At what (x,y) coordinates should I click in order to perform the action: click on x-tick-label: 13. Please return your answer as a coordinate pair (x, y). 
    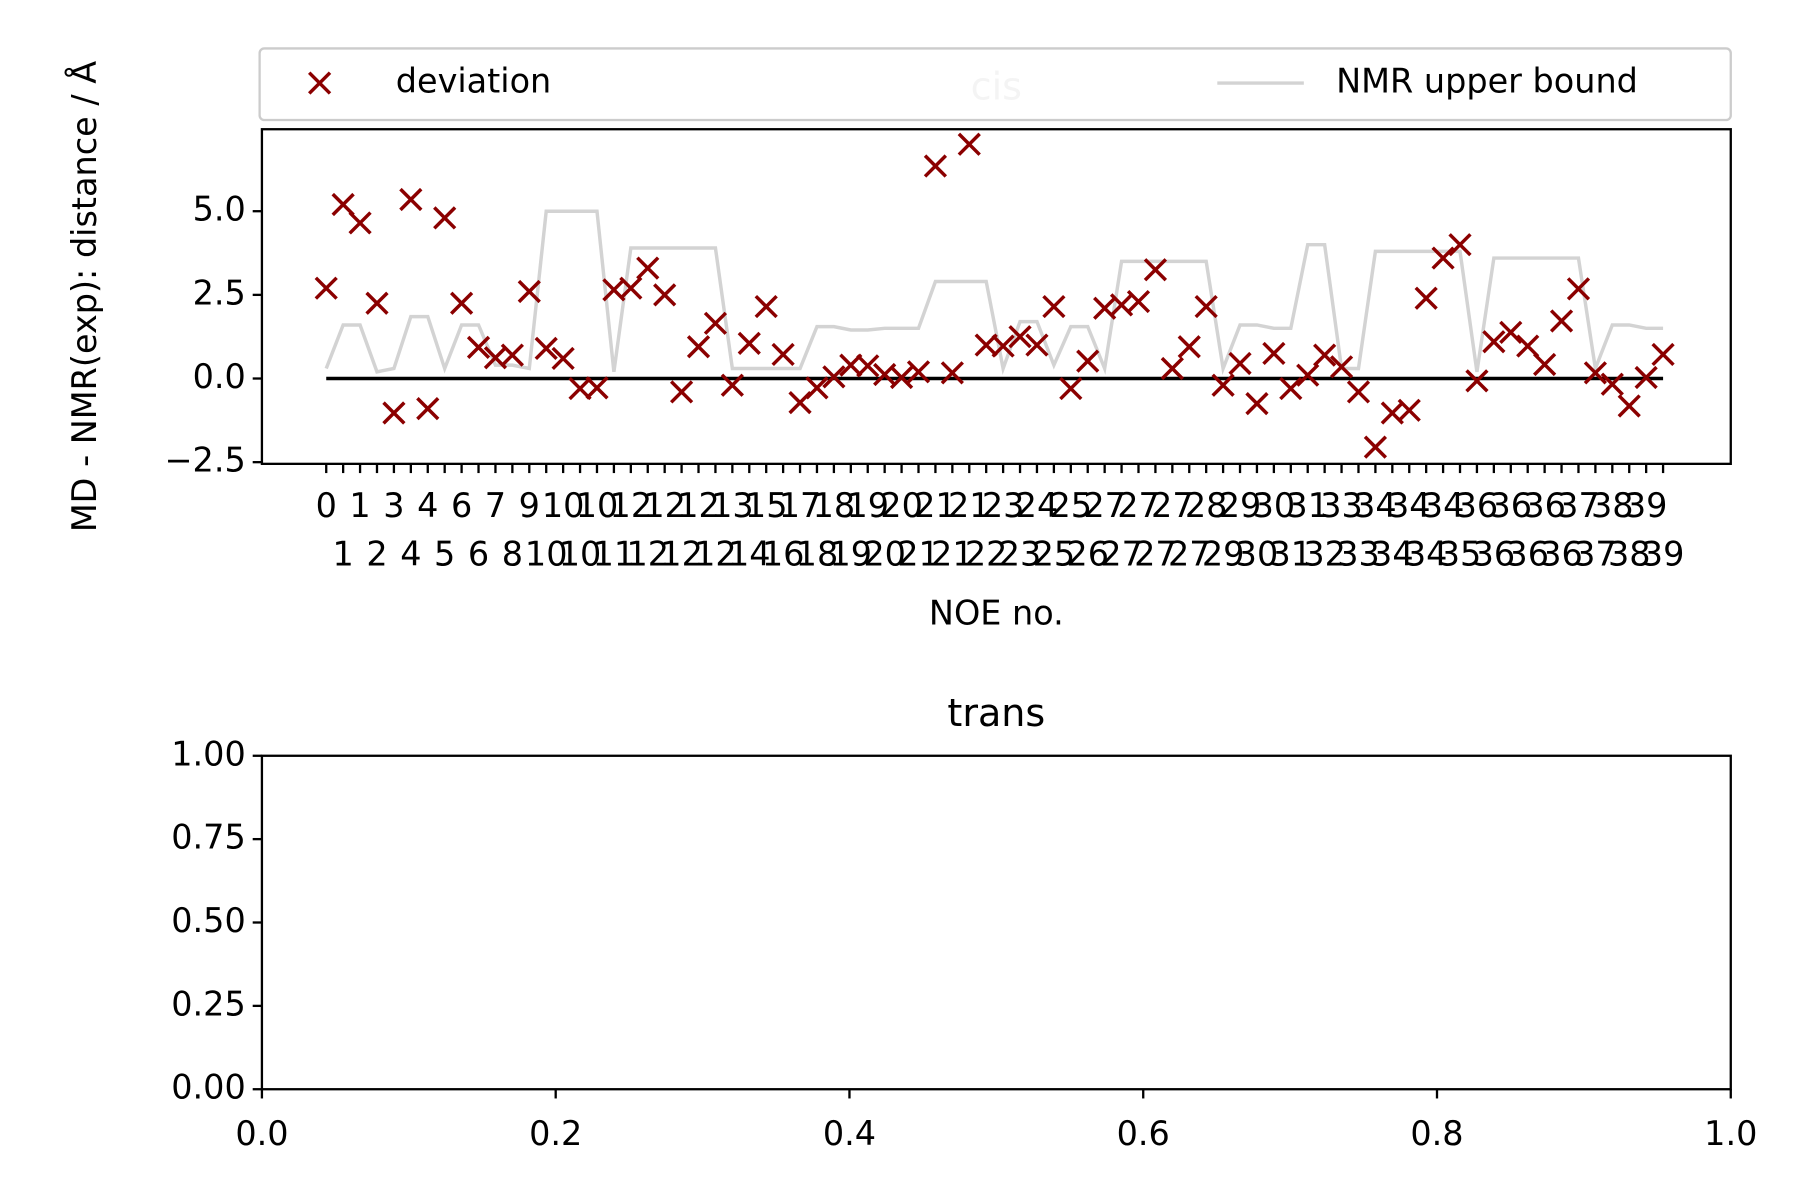
    Looking at the image, I should click on (732, 505).